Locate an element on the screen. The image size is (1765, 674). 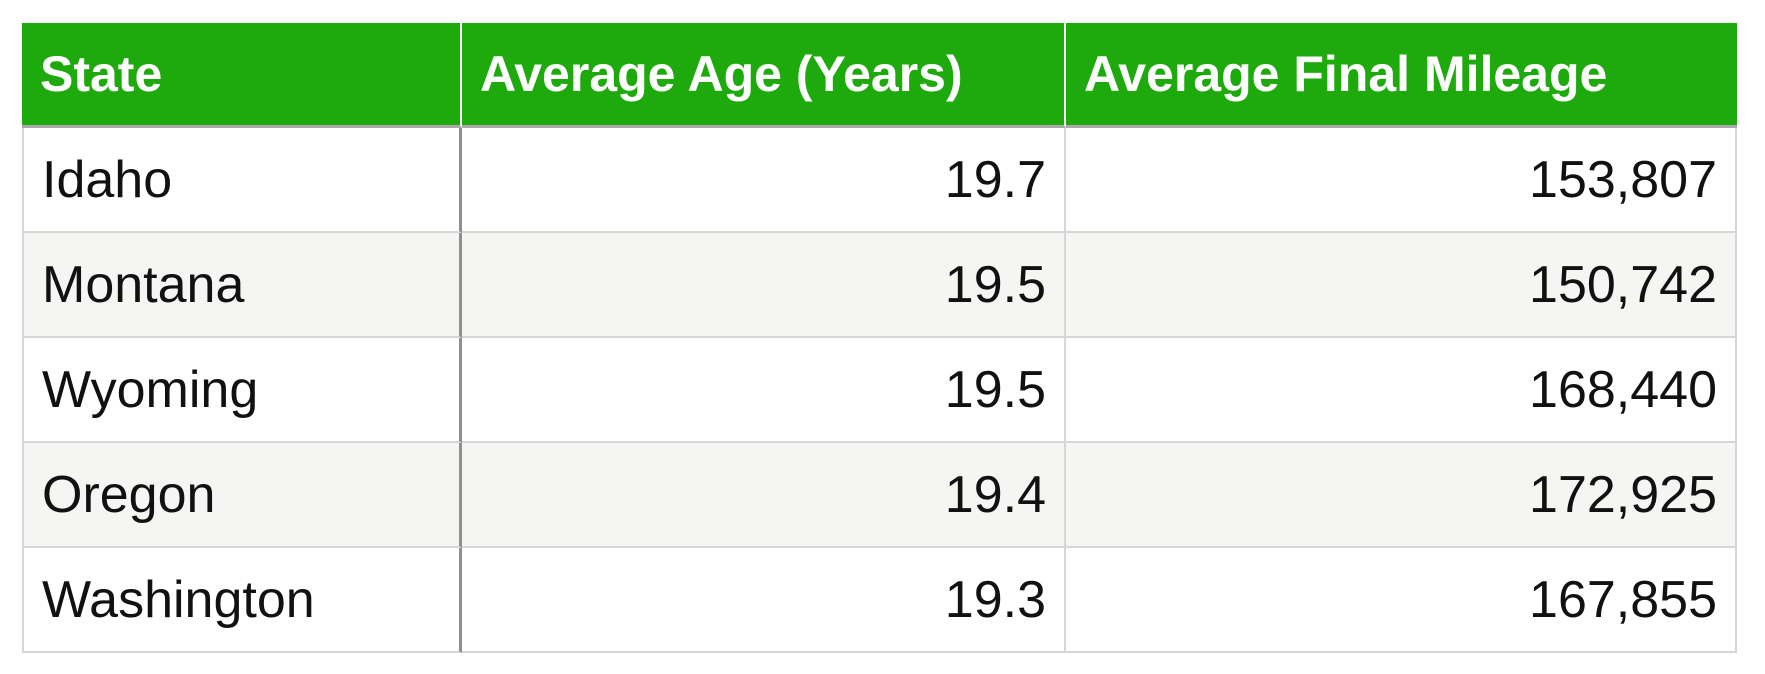
state-cell: Washington is located at coordinates (242, 600).